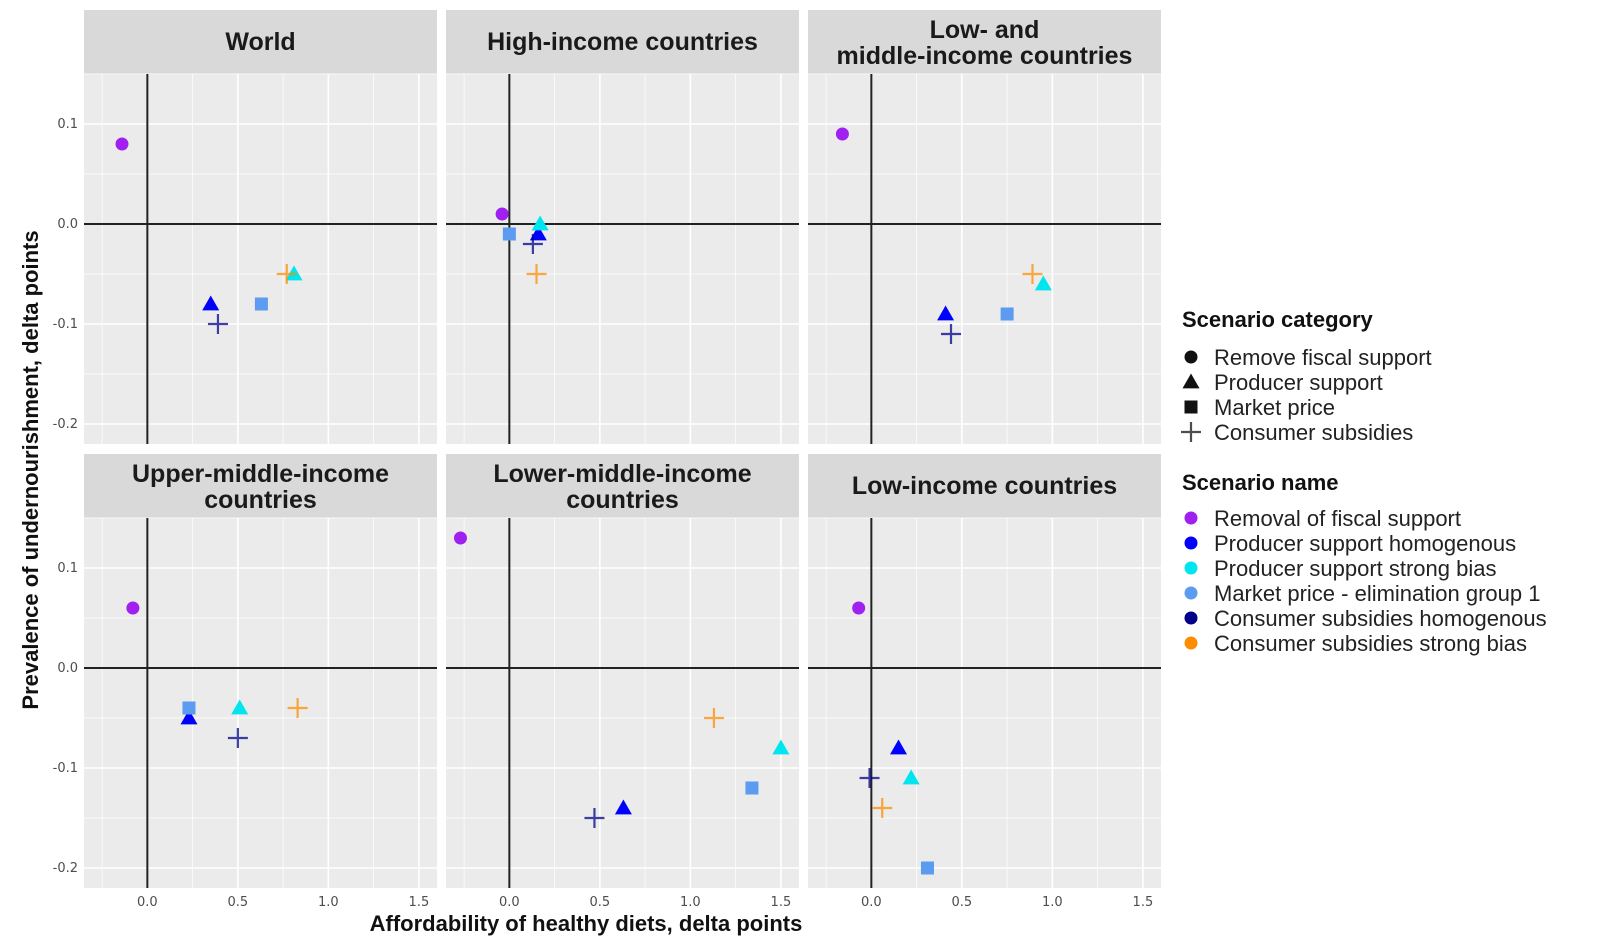 The width and height of the screenshot is (1602, 943). What do you see at coordinates (1282, 382) in the screenshot?
I see `legend-category-item: Producer support` at bounding box center [1282, 382].